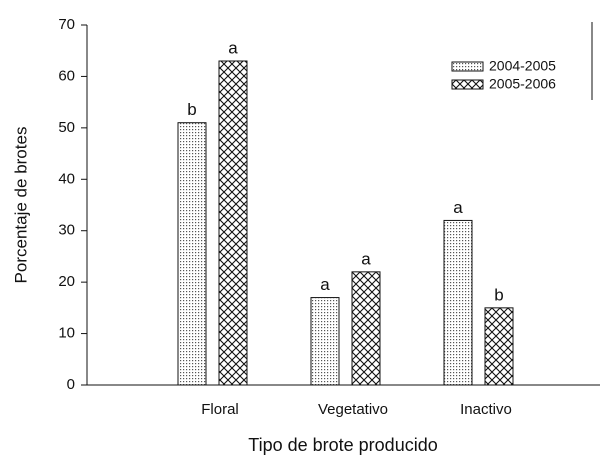  Describe the element at coordinates (522, 66) in the screenshot. I see `legend-label: 2004-2005` at that location.